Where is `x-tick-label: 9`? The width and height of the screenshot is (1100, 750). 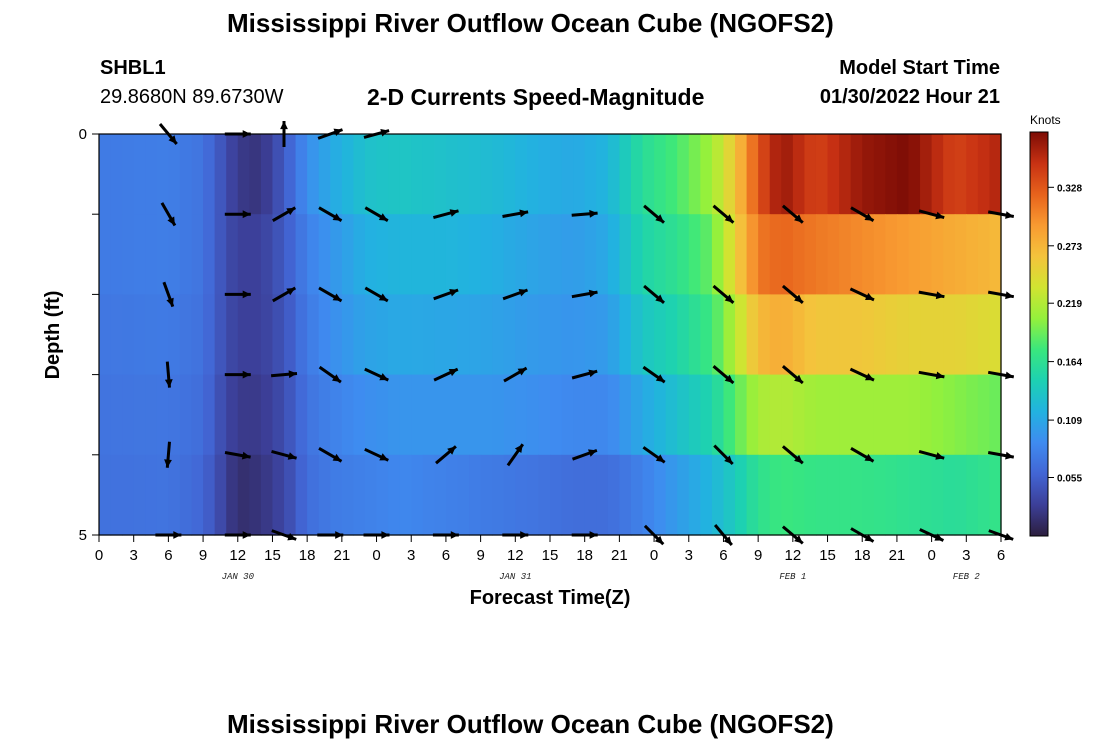 x-tick-label: 9 is located at coordinates (758, 555).